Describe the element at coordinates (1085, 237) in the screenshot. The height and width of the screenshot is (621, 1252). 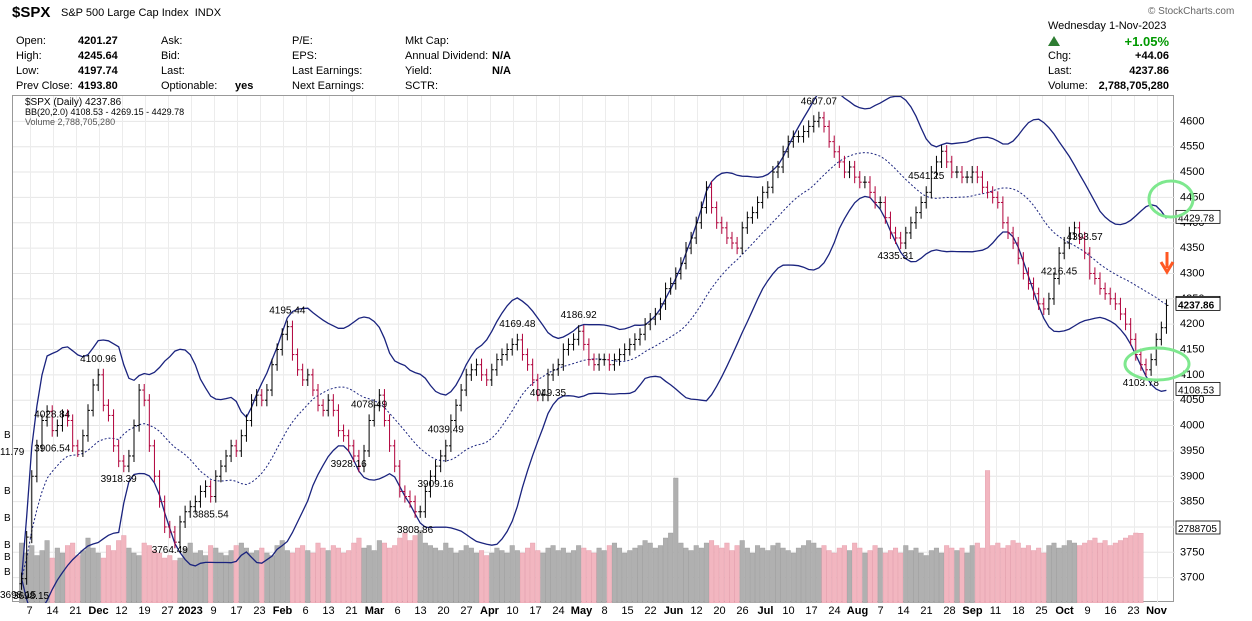
I see `high-price-label: 4393.57` at that location.